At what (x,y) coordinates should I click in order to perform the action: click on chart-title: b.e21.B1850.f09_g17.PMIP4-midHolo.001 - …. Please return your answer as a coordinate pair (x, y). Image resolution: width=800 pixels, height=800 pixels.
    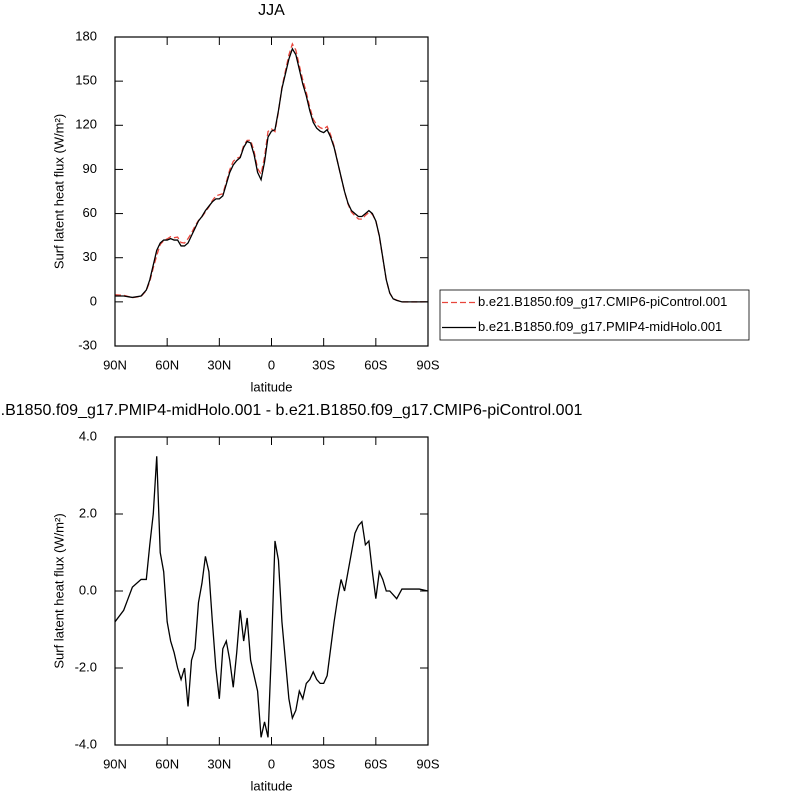
    Looking at the image, I should click on (291, 410).